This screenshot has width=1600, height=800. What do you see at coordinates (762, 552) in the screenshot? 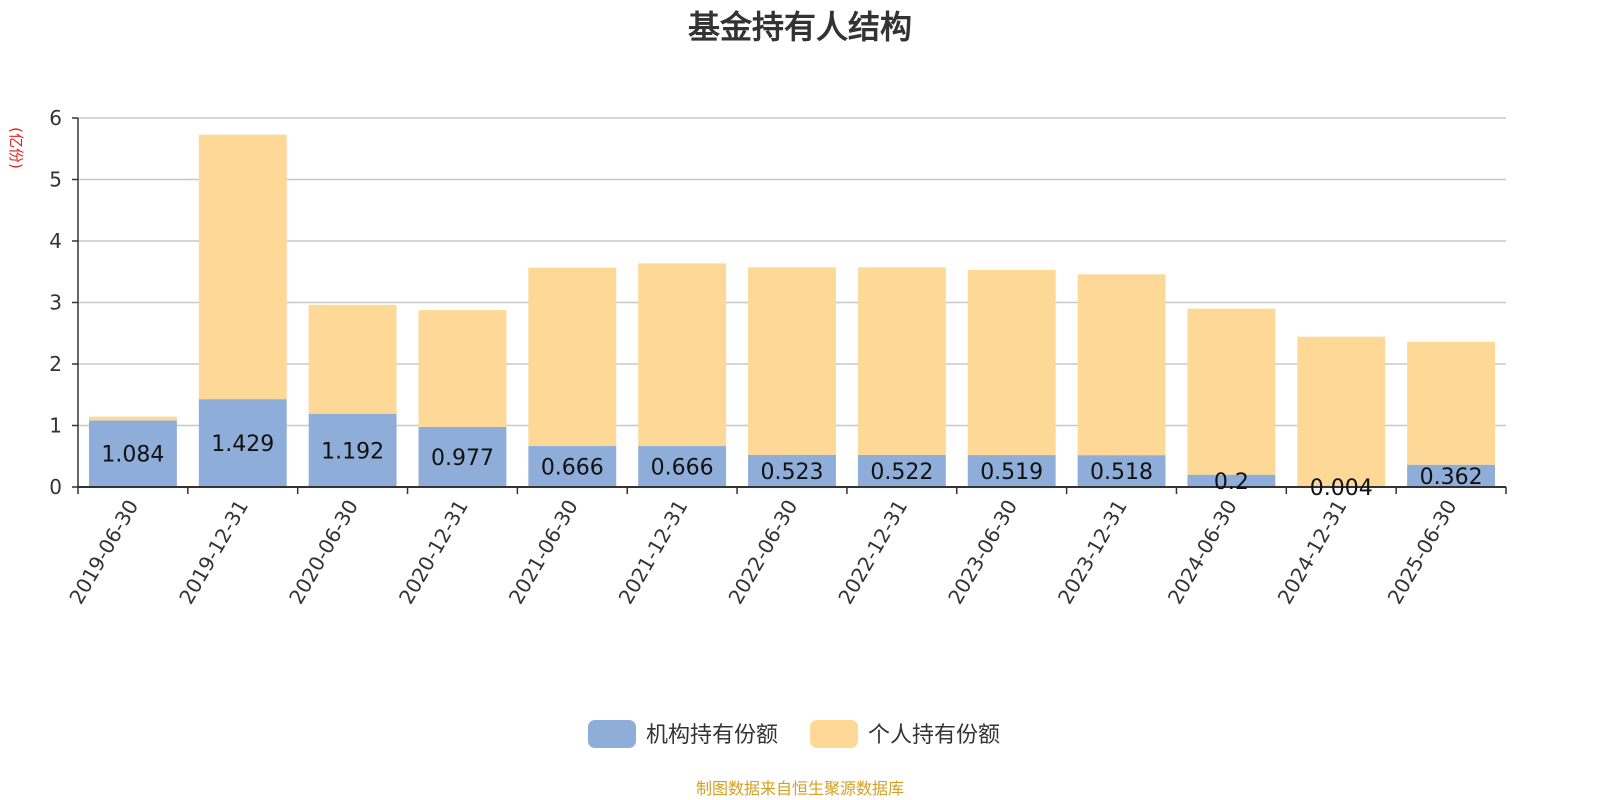
I see `x-tick-label: 2022-06-30` at bounding box center [762, 552].